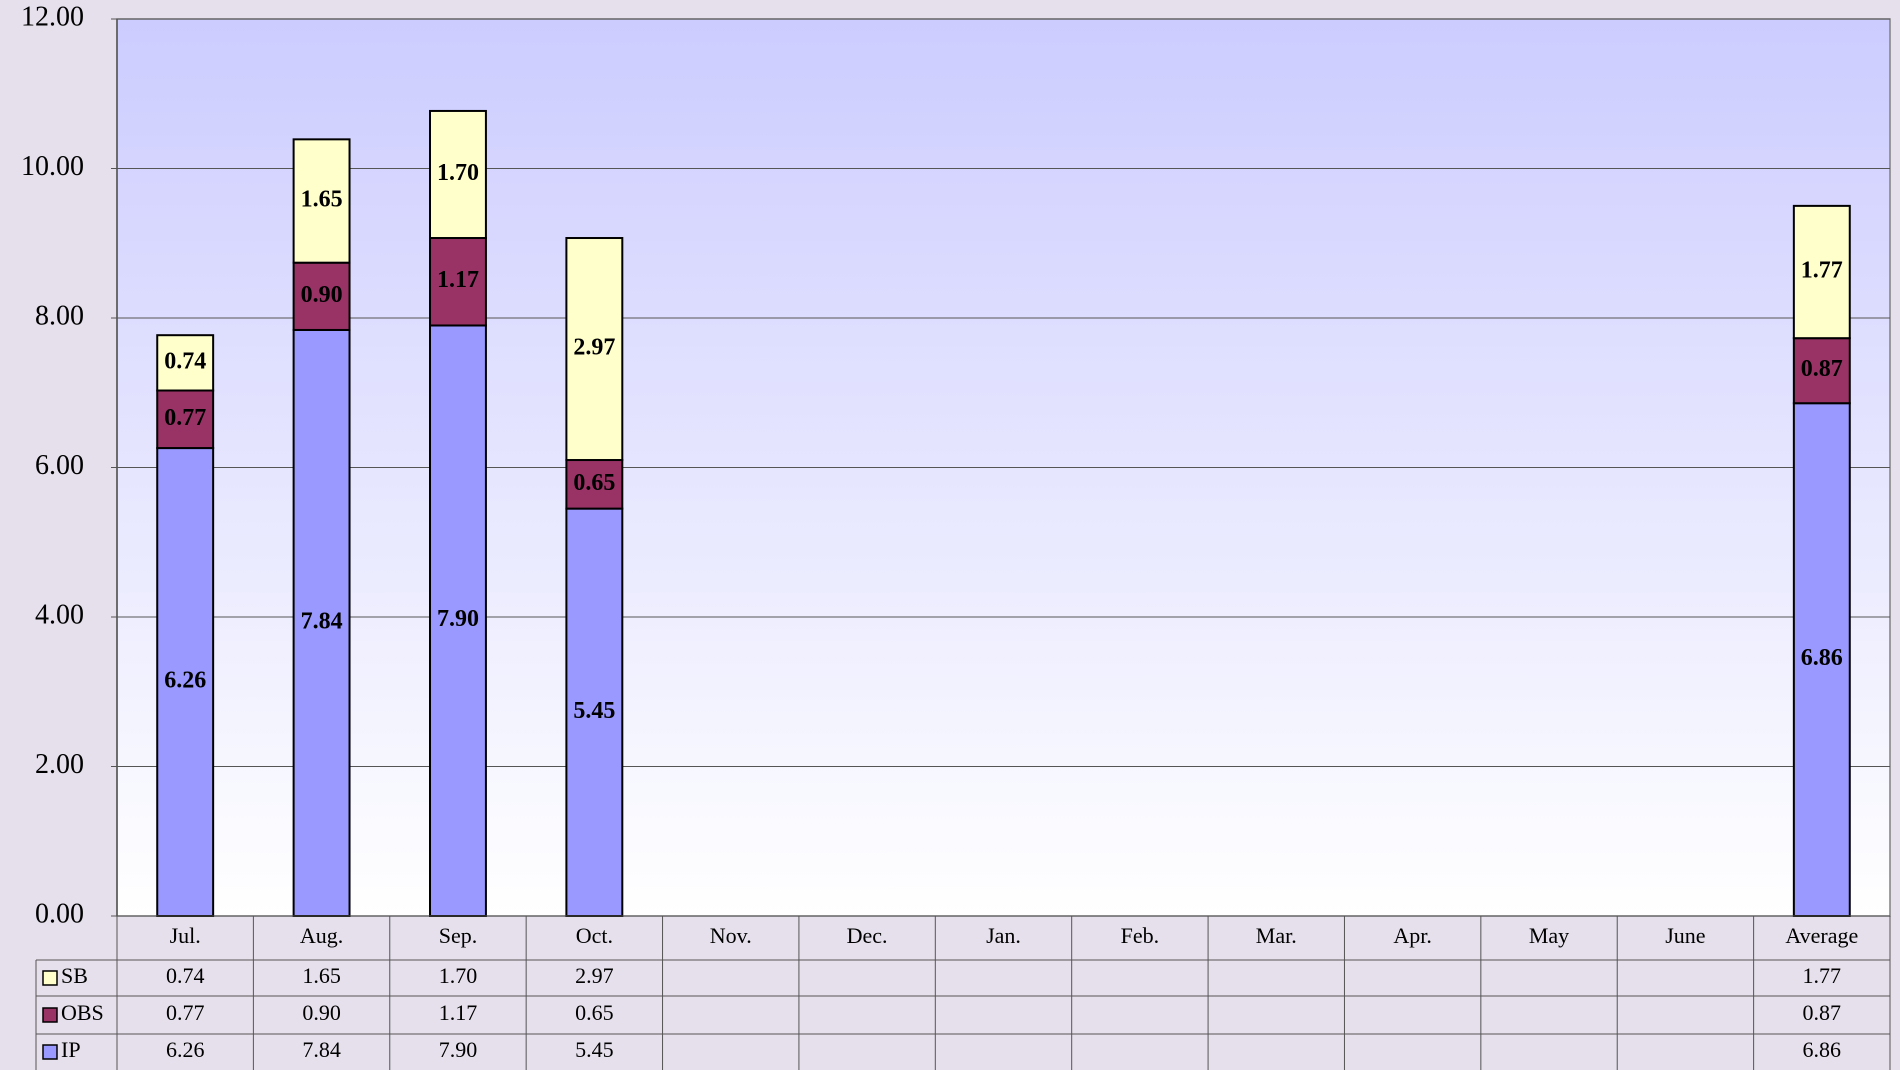  I want to click on y-tick-label: 8.00, so click(59, 315).